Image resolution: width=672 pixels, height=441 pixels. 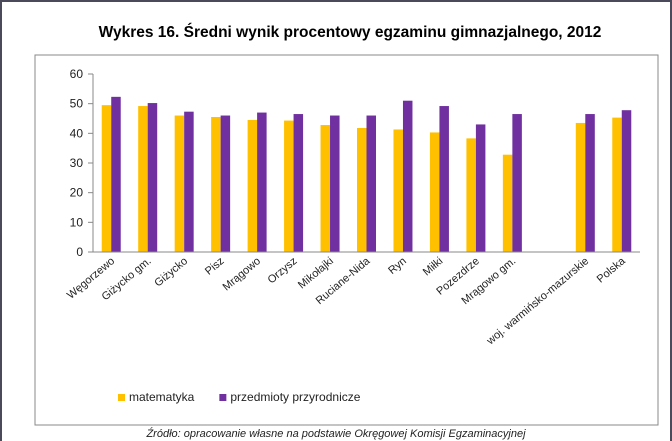 I want to click on y-tick-label: 20, so click(x=77, y=193).